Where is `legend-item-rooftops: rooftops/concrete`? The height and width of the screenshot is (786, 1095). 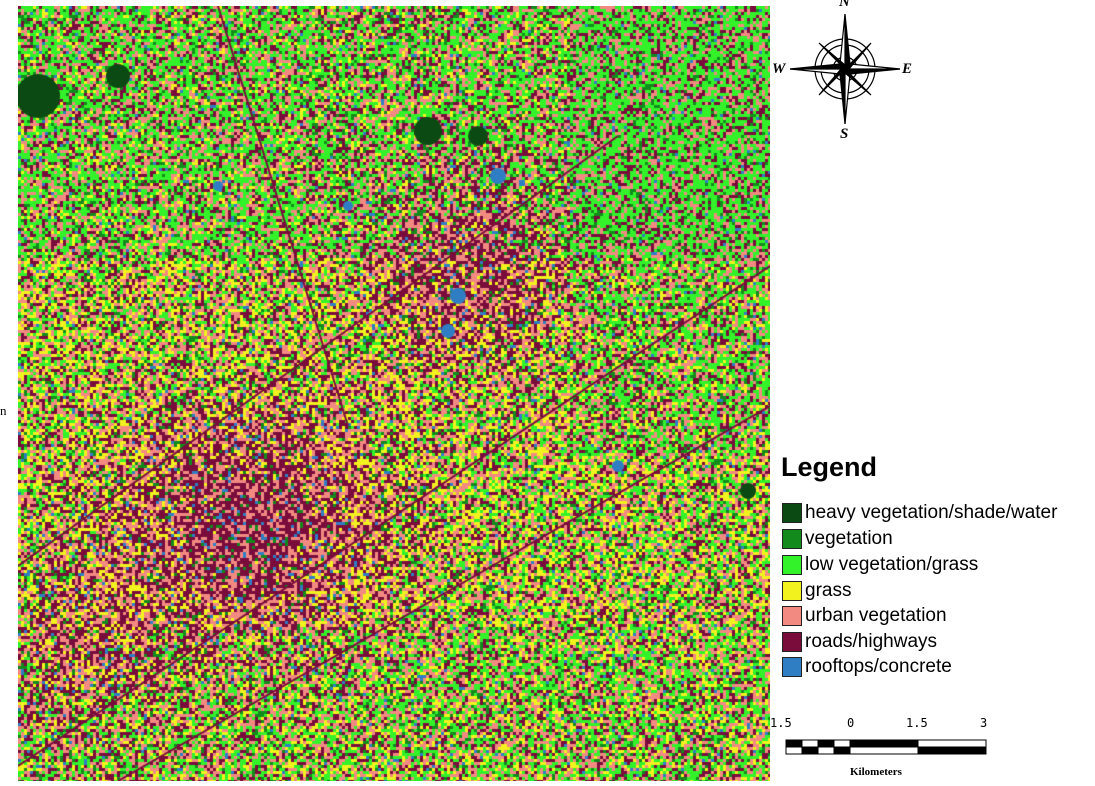 legend-item-rooftops: rooftops/concrete is located at coordinates (867, 667).